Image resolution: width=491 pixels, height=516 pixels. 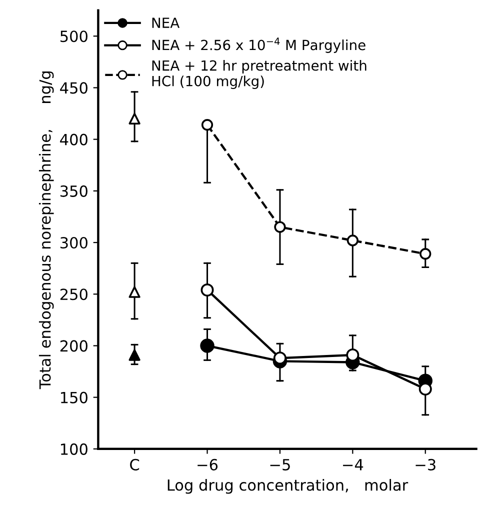 What do you see at coordinates (280, 464) in the screenshot?
I see `x-tick-label: −5` at bounding box center [280, 464].